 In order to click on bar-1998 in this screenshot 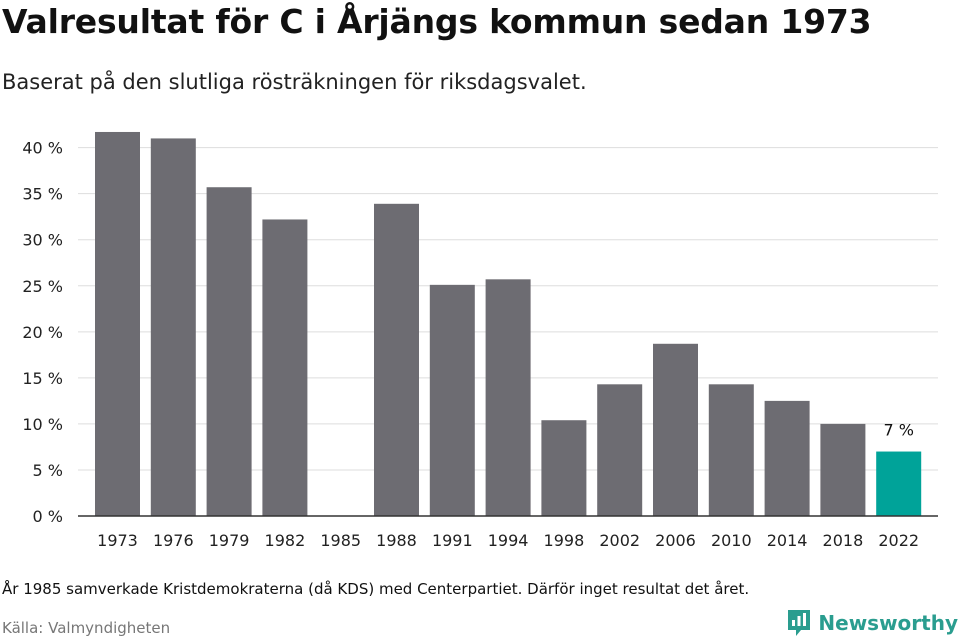, I will do `click(564, 468)`.